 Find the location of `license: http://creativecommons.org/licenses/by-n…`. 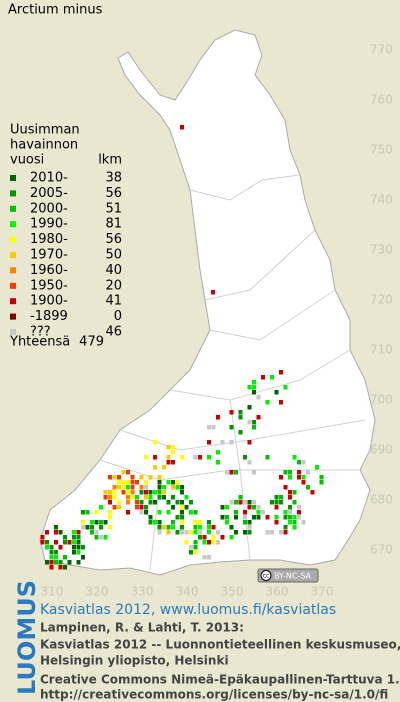

license: http://creativecommons.org/licenses/by-n… is located at coordinates (214, 695).